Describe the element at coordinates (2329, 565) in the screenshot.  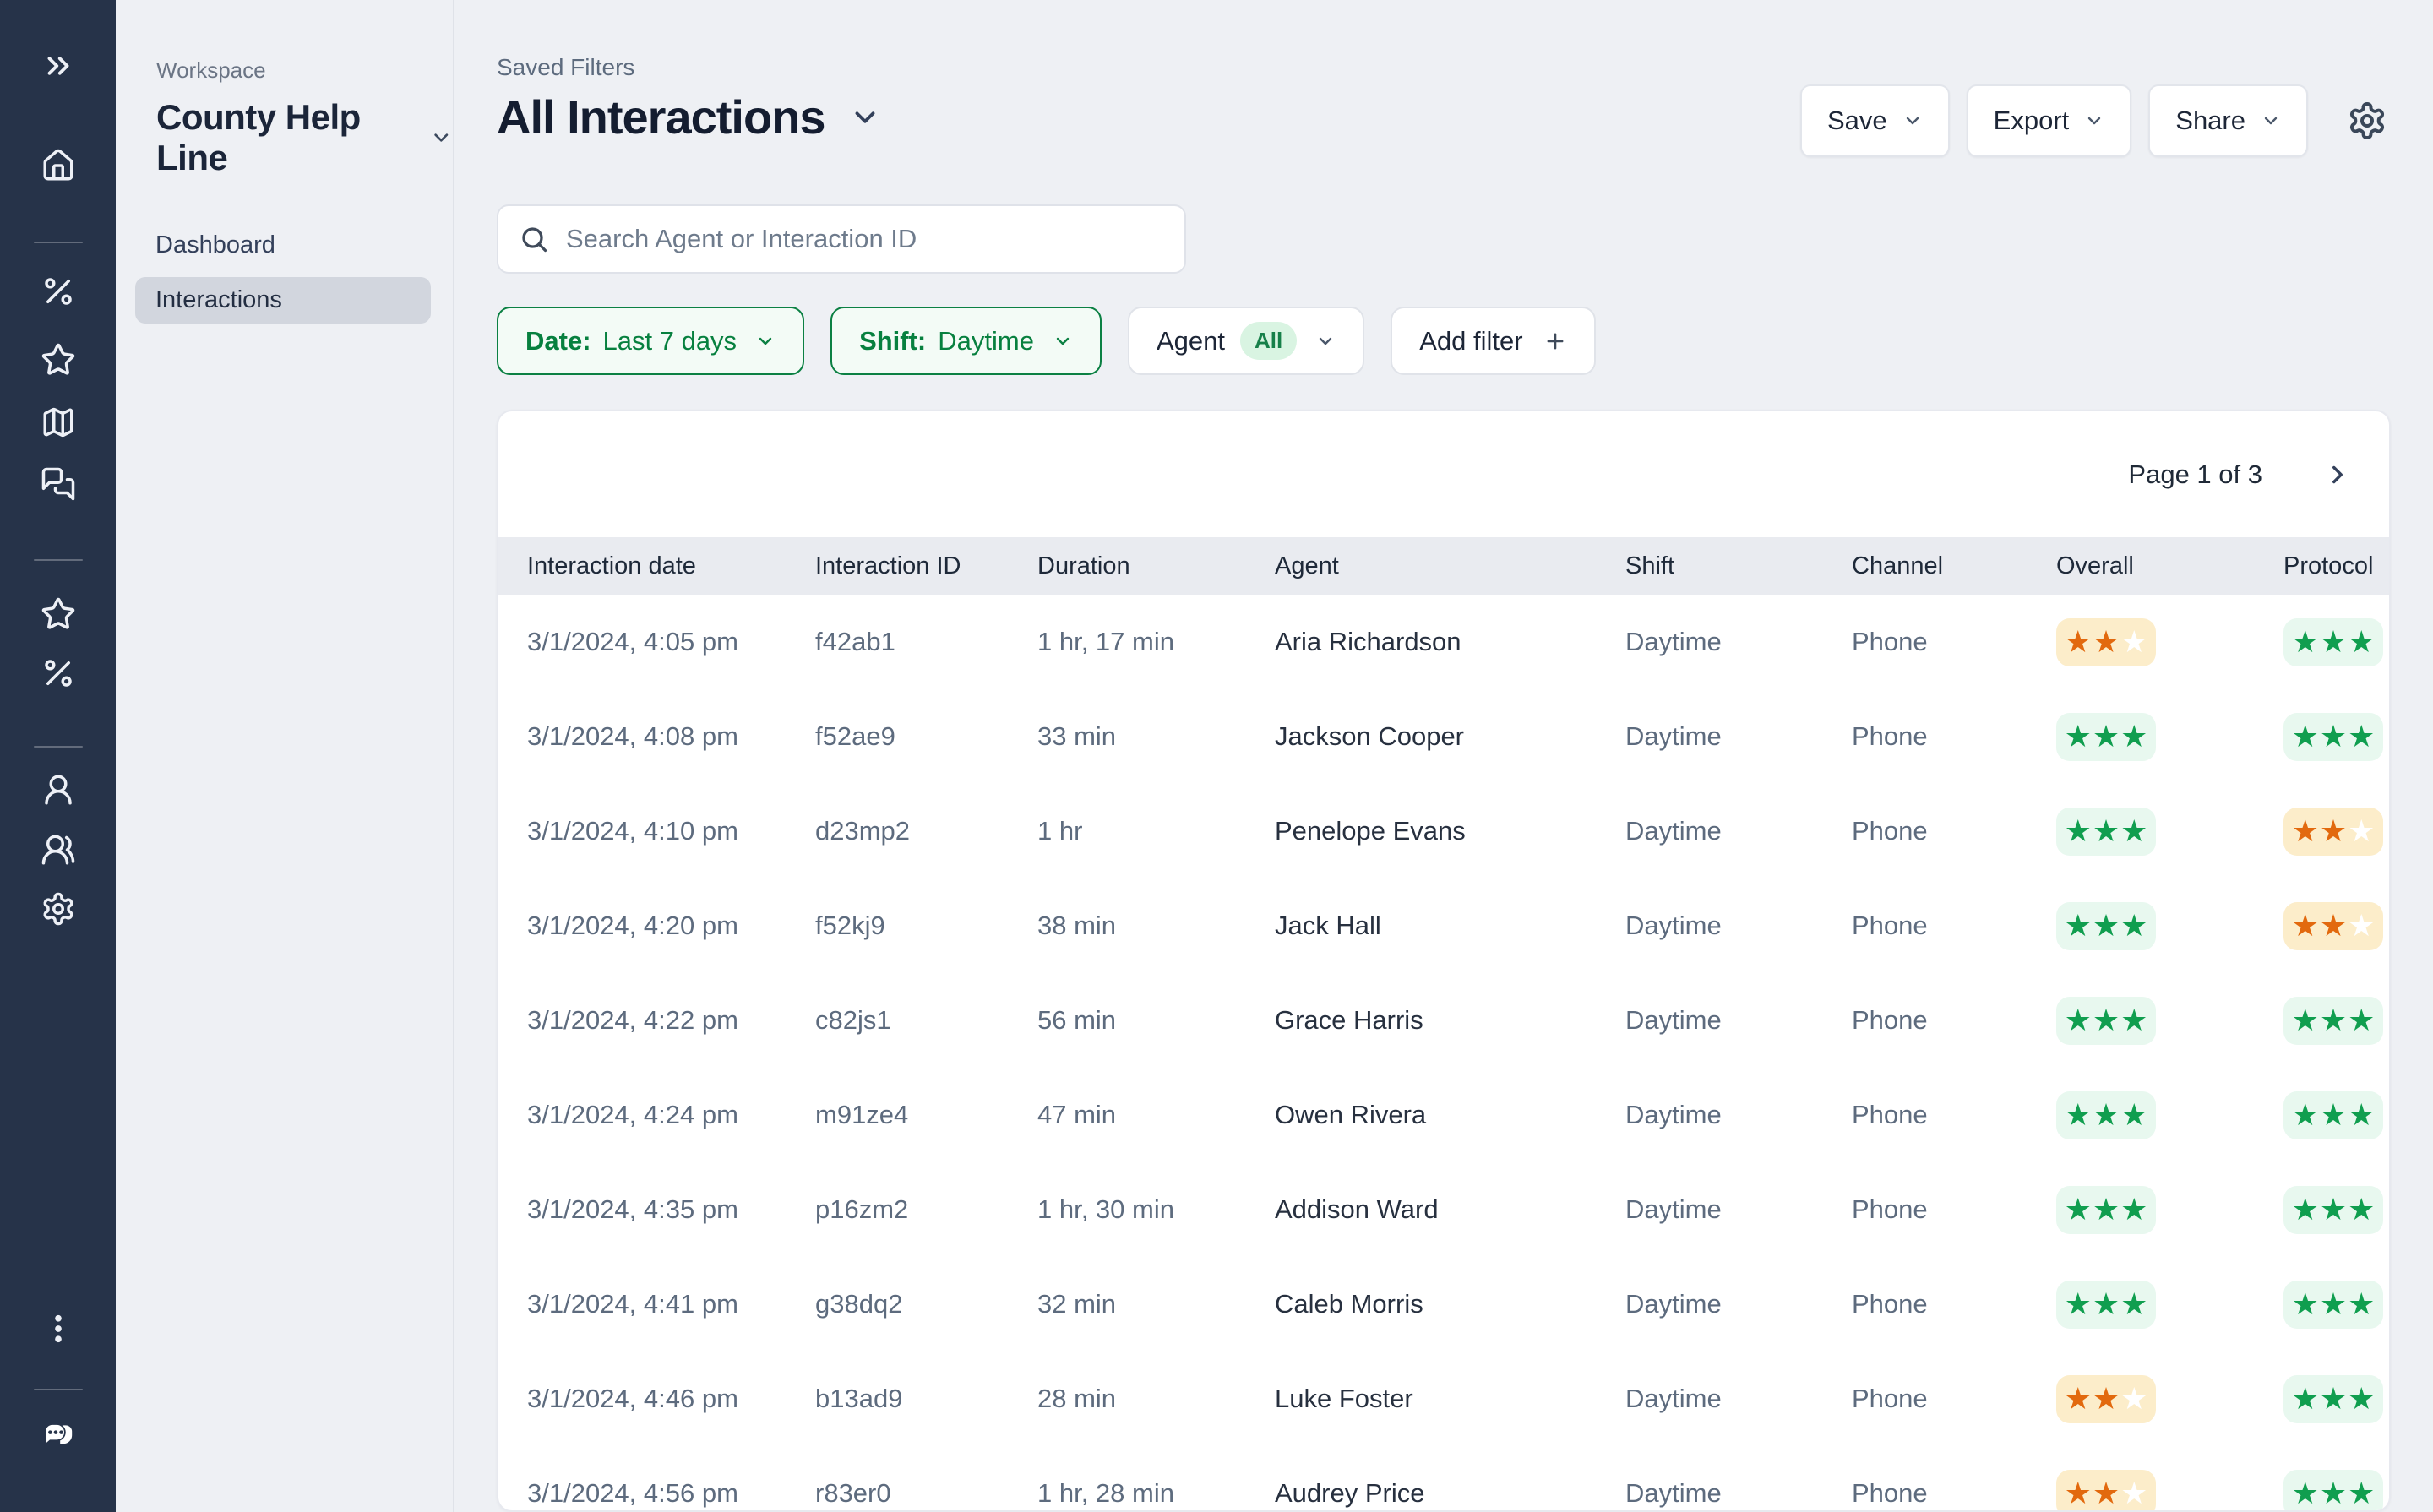
I see `column-header-protocol: Protocol` at that location.